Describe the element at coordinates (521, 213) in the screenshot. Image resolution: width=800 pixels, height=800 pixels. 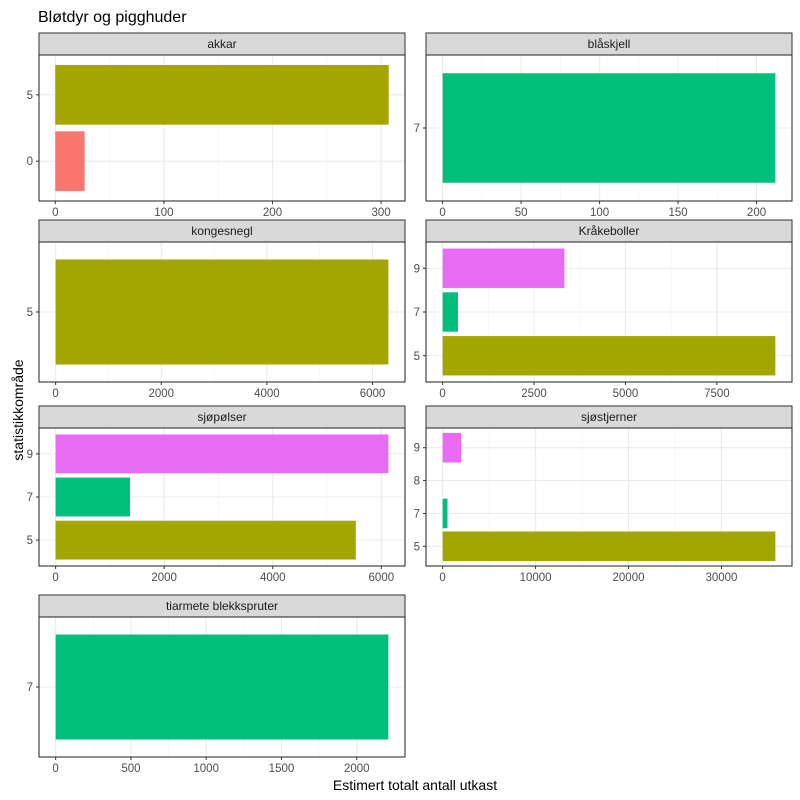
I see `x-tick-label: 50` at that location.